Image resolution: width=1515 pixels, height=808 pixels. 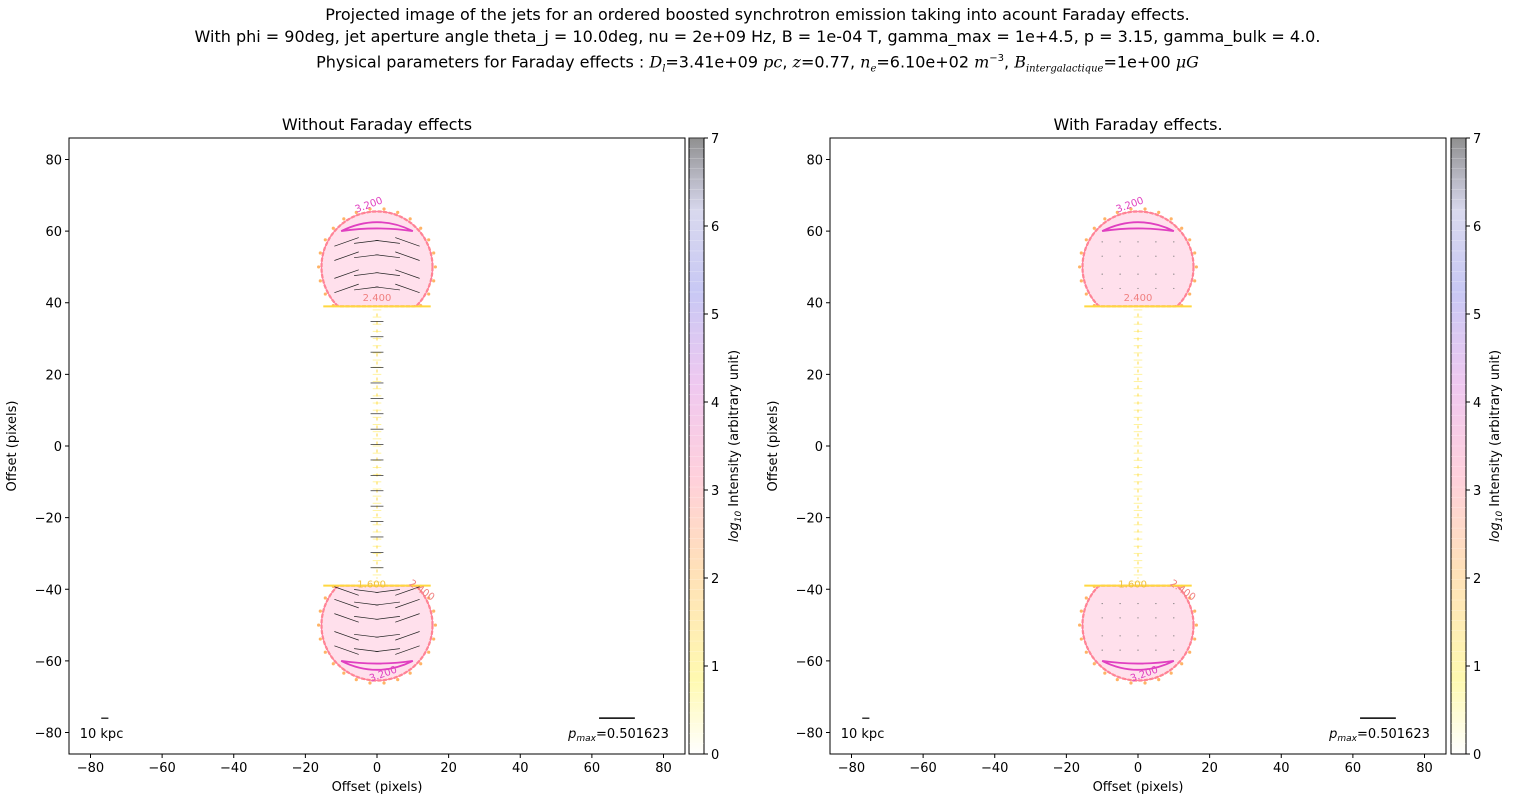 What do you see at coordinates (632, 734) in the screenshot?
I see `pmax-value: =0.501623` at bounding box center [632, 734].